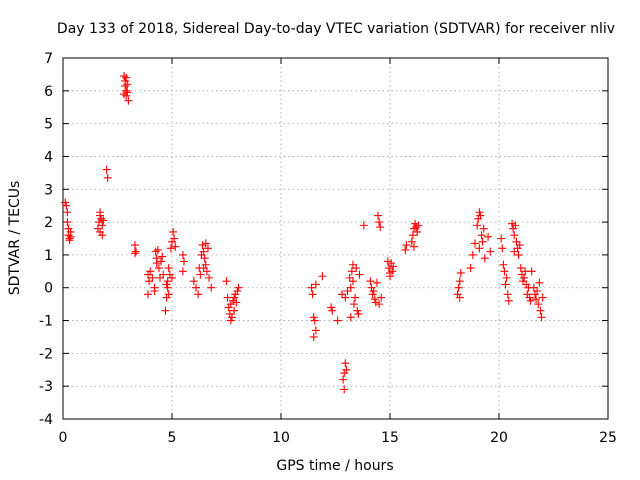  Describe the element at coordinates (63, 438) in the screenshot. I see `x-tick-label: 0` at that location.